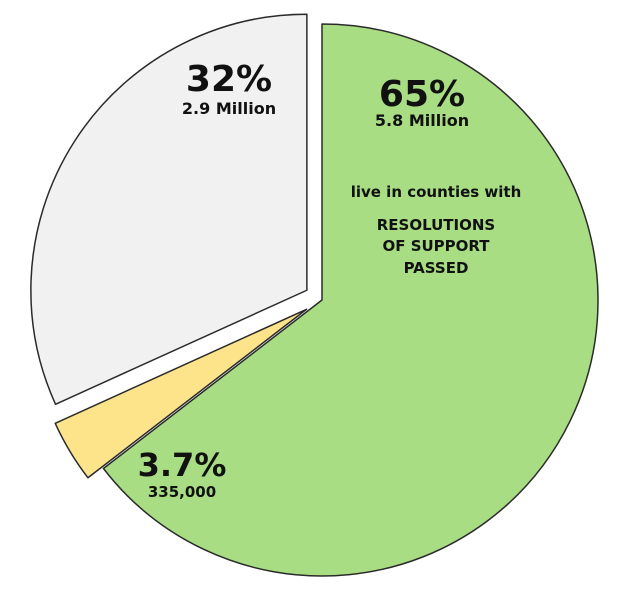 The image size is (621, 596). Describe the element at coordinates (182, 492) in the screenshot. I see `slice-1-amount-label: 335,000` at that location.